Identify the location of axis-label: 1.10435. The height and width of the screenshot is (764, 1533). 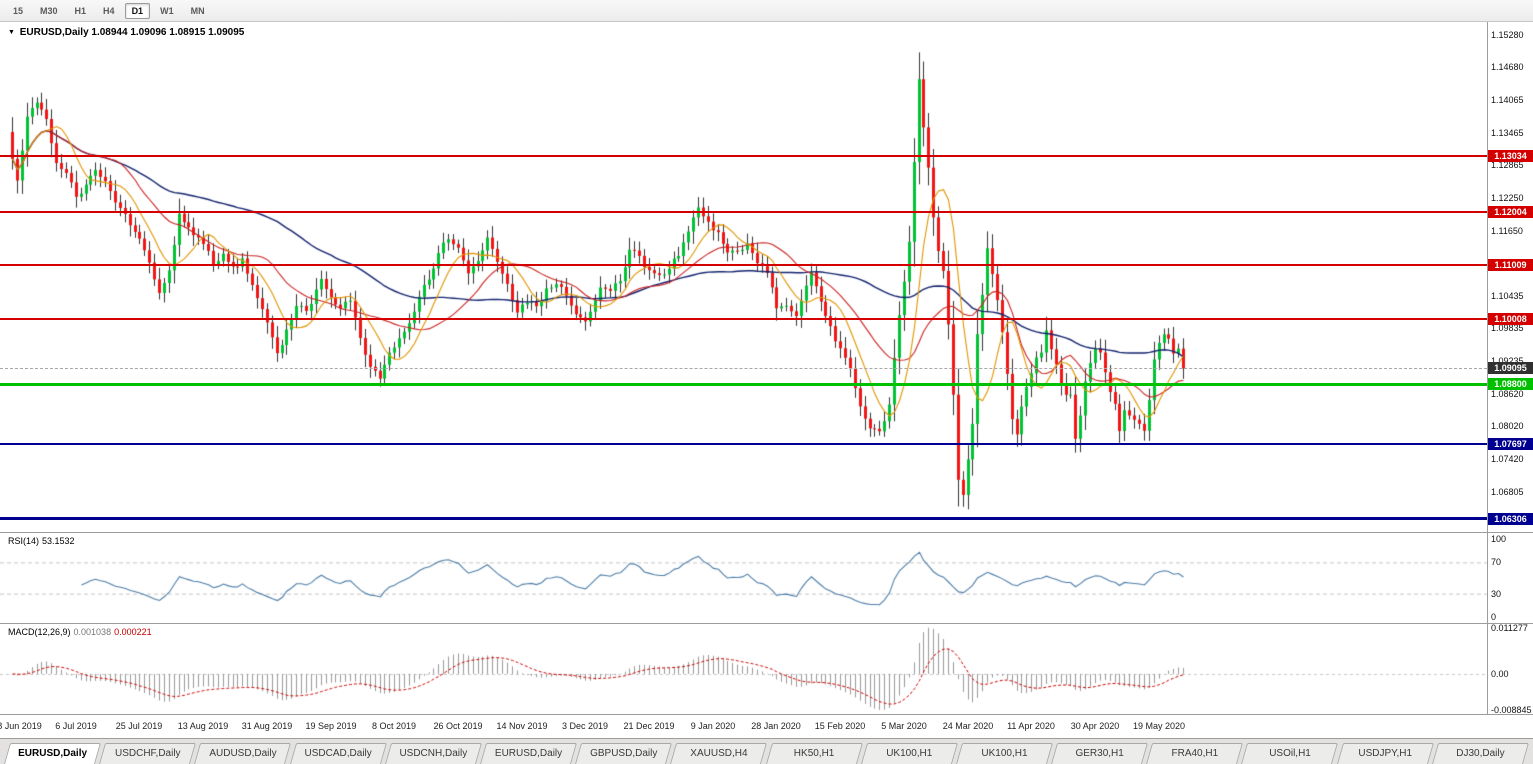
(1507, 296).